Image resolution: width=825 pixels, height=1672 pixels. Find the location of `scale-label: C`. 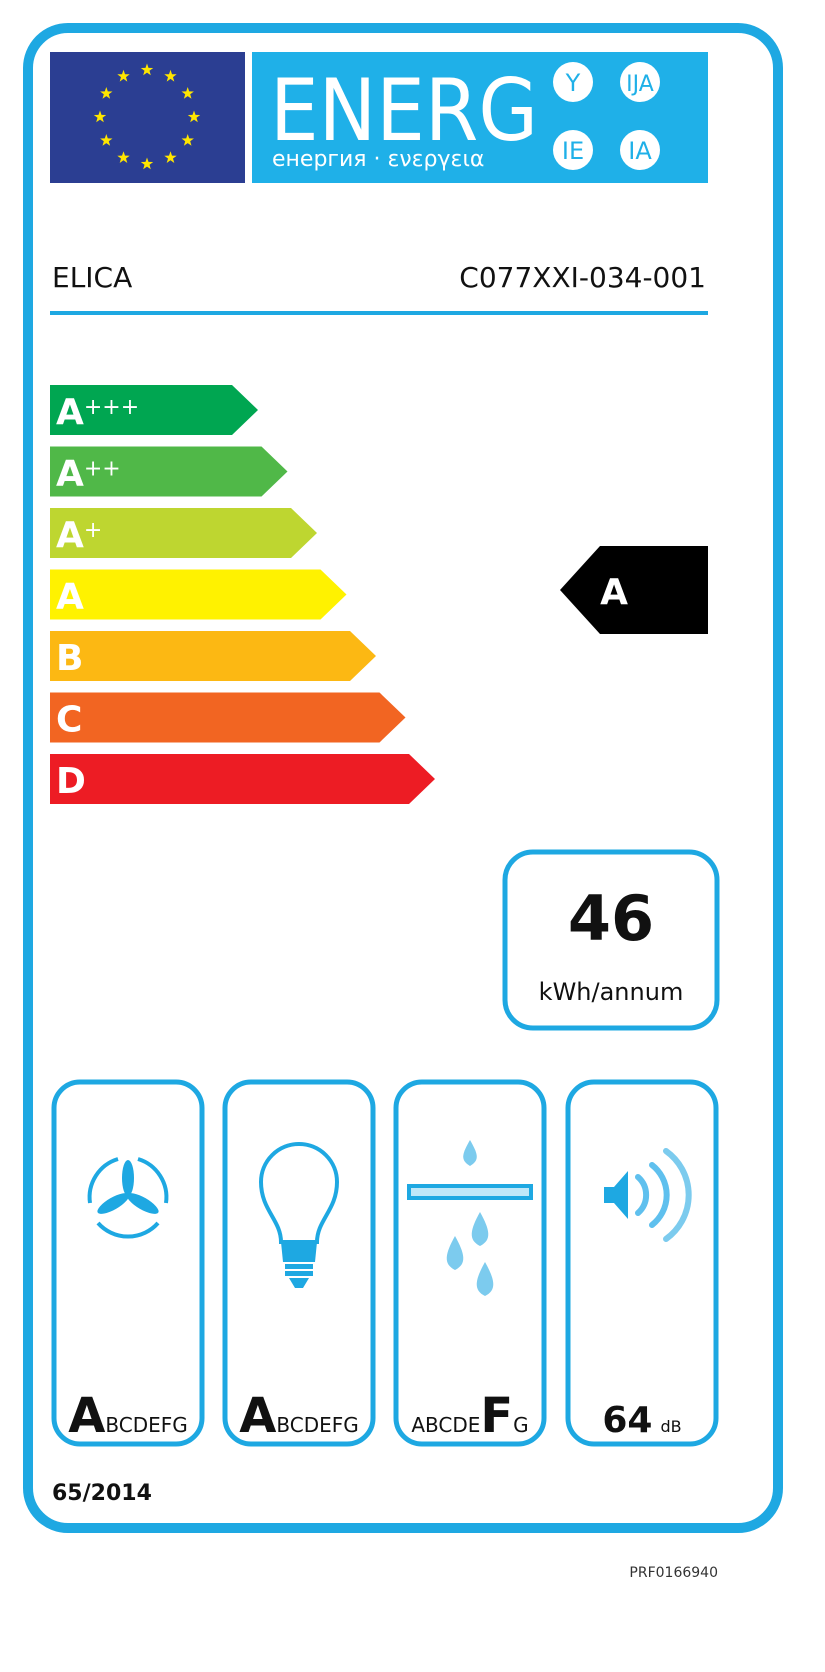

scale-label: C is located at coordinates (69, 720).